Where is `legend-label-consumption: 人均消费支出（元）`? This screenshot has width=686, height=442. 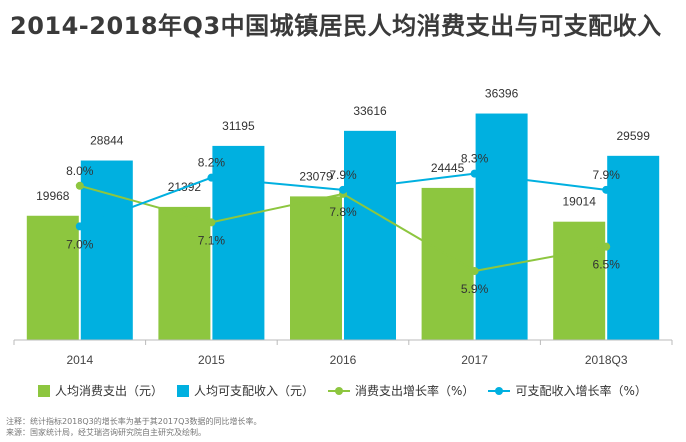 legend-label-consumption: 人均消费支出（元） is located at coordinates (109, 391).